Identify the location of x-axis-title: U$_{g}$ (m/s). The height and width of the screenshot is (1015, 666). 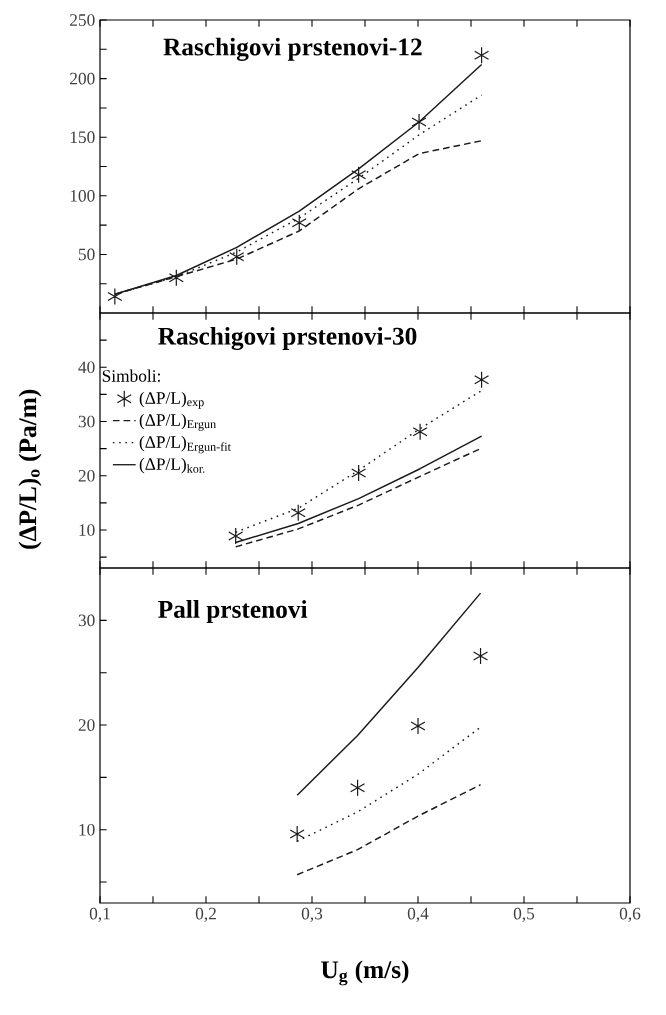
(365, 973).